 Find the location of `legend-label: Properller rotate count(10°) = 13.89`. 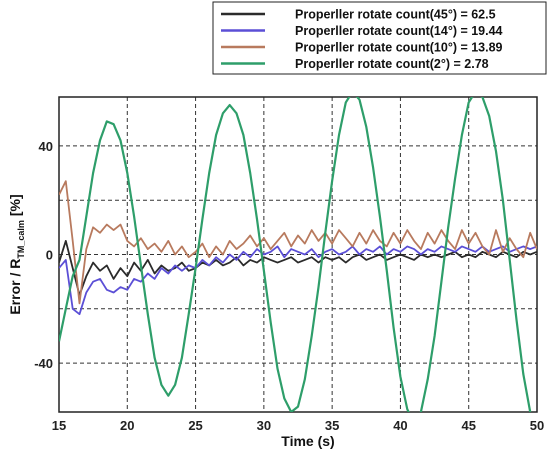

legend-label: Properller rotate count(10°) = 13.89 is located at coordinates (399, 48).